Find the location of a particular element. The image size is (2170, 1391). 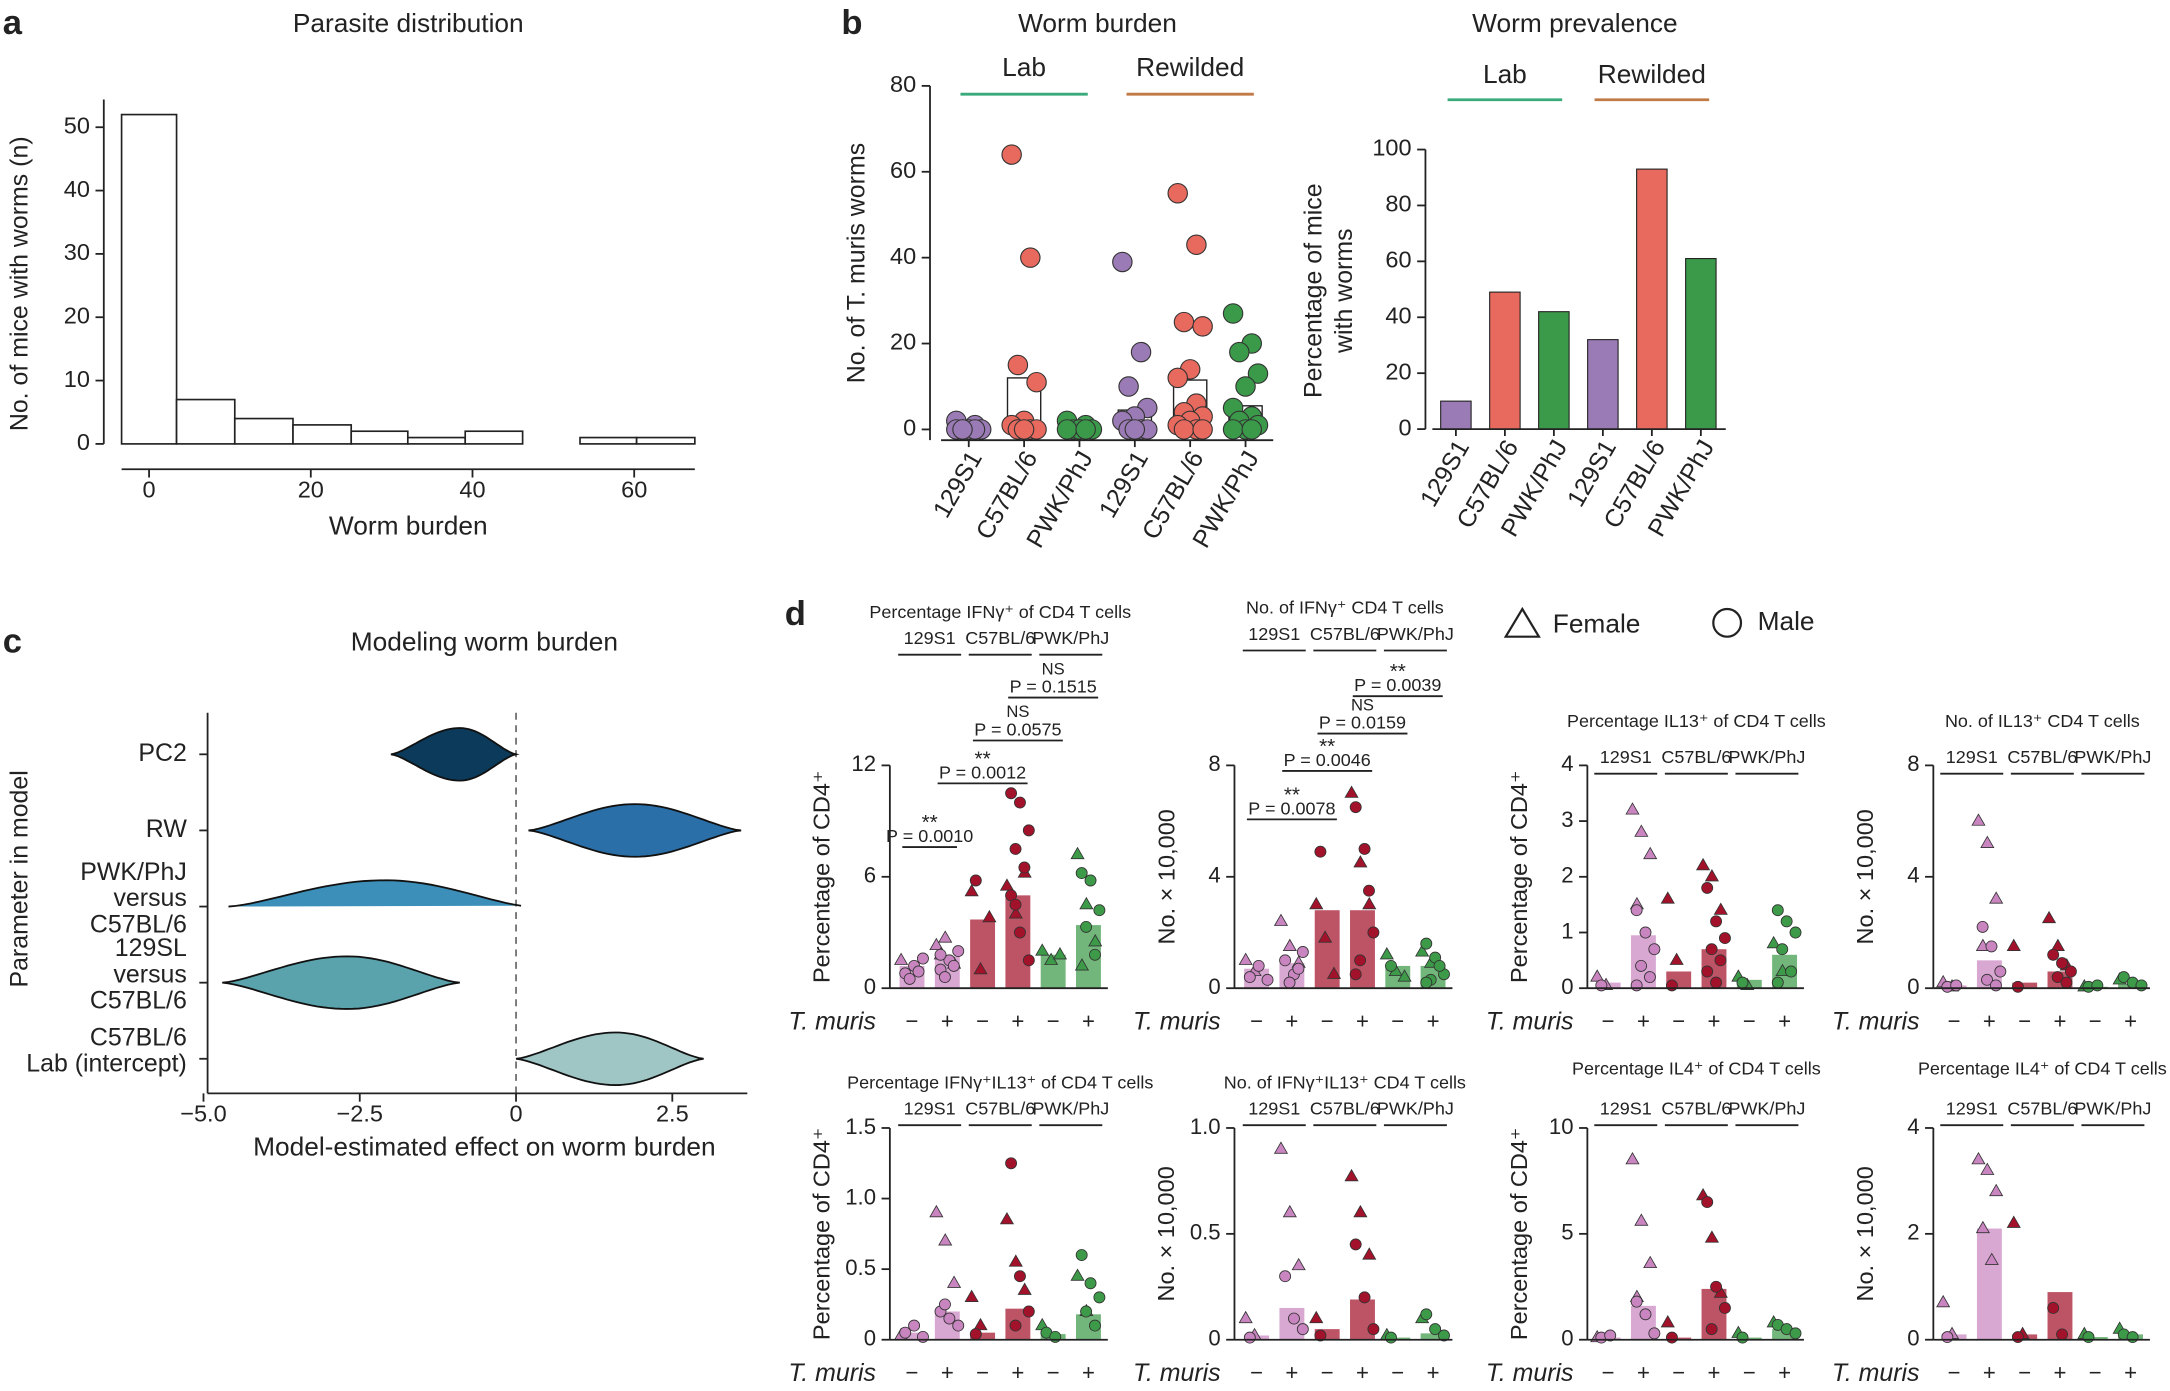

y-axis-label: Percentage of CD4⁺ is located at coordinates (1519, 1234).